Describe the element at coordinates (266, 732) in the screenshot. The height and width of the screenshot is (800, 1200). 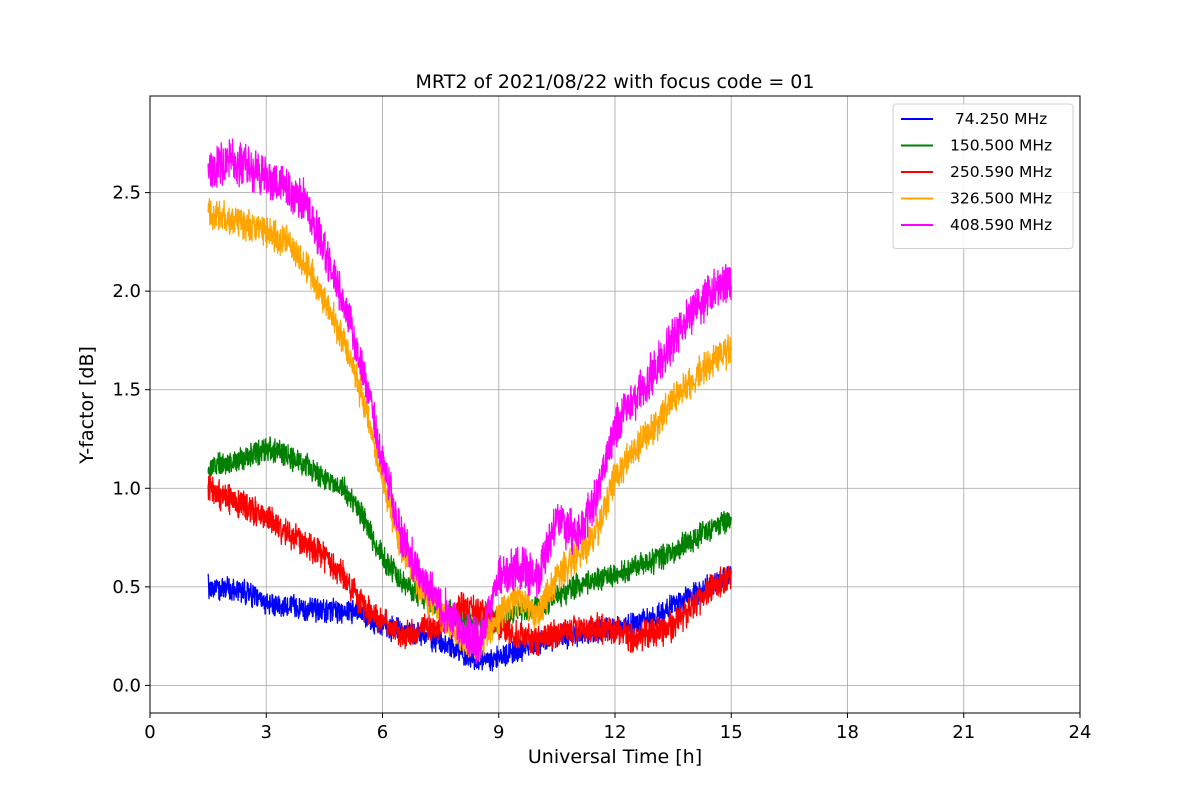
I see `x-tick-label: 3` at that location.